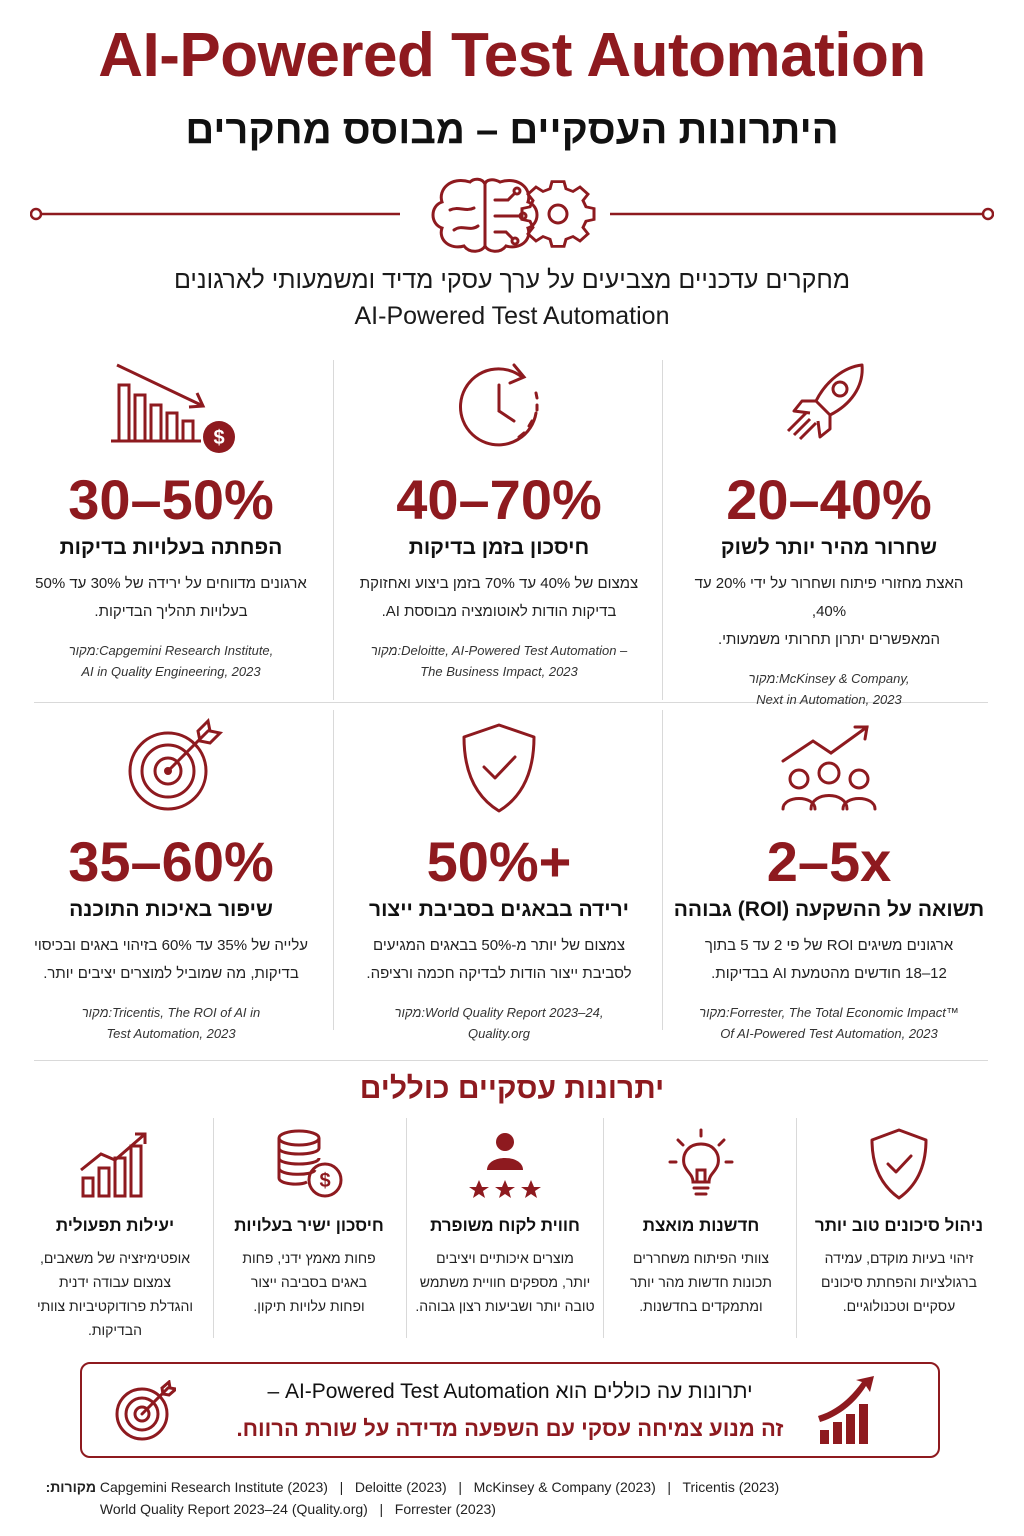  Describe the element at coordinates (499, 671) in the screenshot. I see `source-line: The Business Impact, 2023` at that location.